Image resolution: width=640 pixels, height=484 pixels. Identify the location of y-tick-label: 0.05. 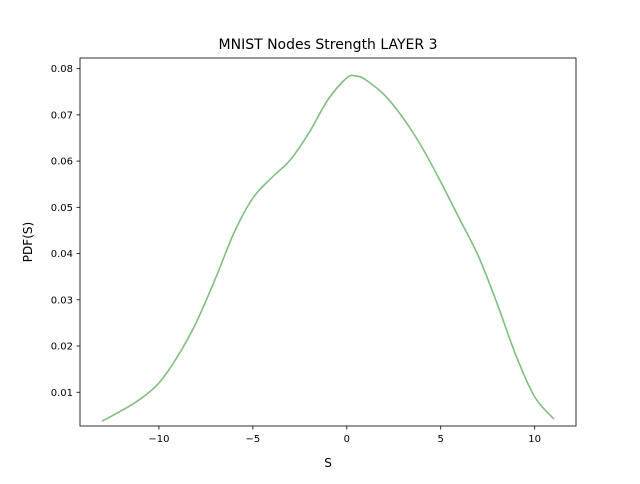
(62, 208).